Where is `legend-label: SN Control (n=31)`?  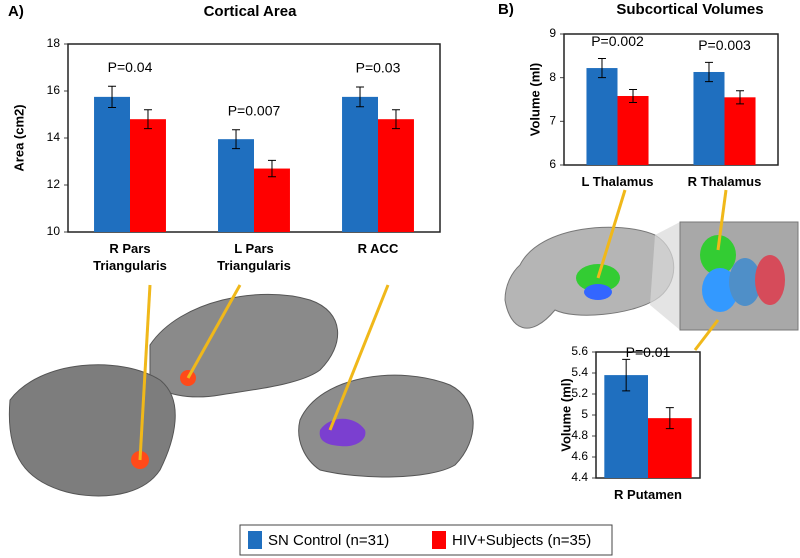
legend-label: SN Control (n=31) is located at coordinates (328, 540).